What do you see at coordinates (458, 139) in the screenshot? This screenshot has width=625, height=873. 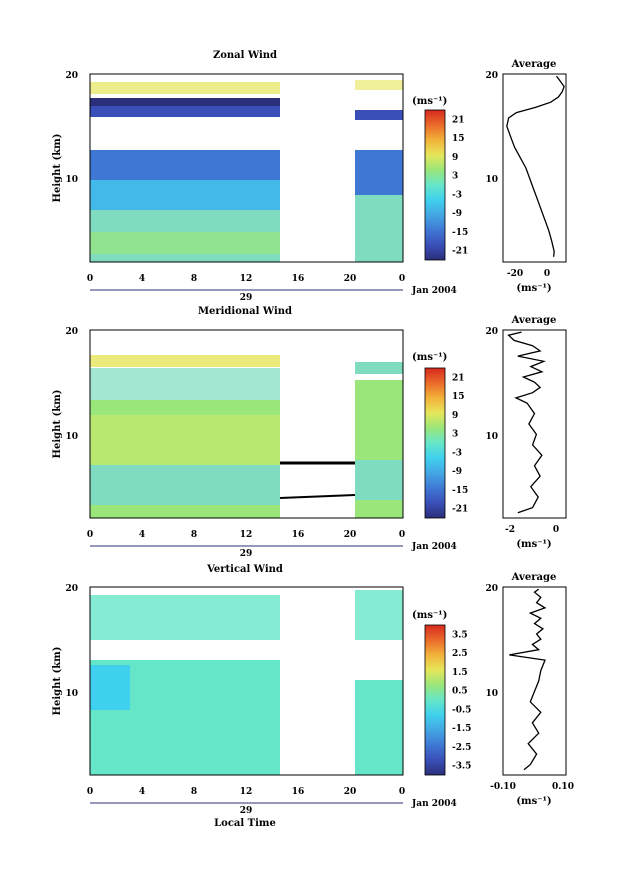 I see `colorbar-tick-label: 15` at bounding box center [458, 139].